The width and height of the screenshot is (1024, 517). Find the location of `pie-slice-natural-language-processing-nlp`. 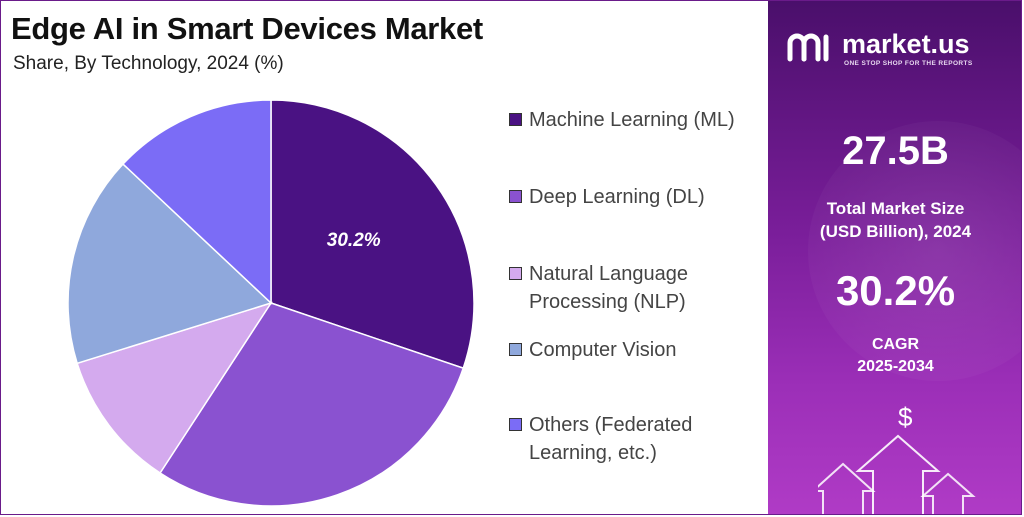

pie-slice-natural-language-processing-nlp is located at coordinates (174, 388).